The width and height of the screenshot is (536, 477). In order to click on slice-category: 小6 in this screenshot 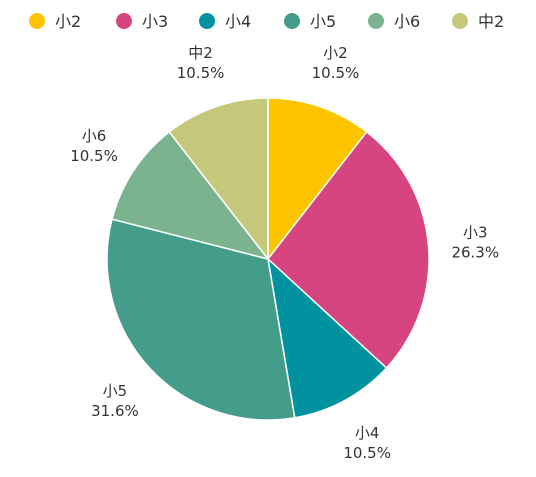, I will do `click(94, 136)`.